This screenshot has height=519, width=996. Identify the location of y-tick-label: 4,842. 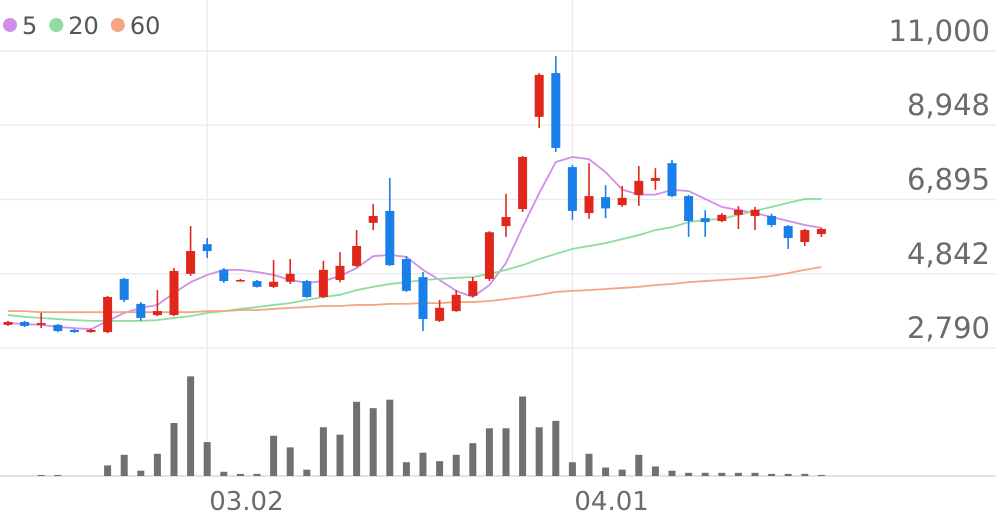
(948, 254).